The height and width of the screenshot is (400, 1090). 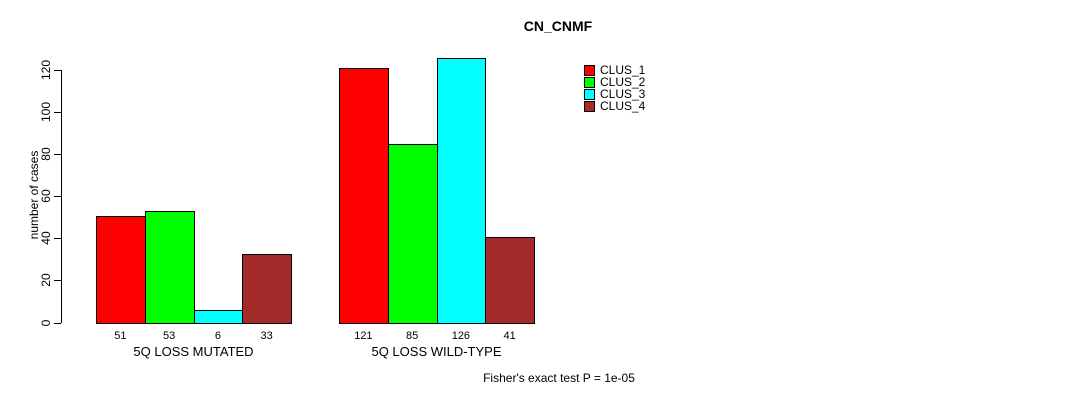 What do you see at coordinates (436, 351) in the screenshot?
I see `category-label: 5Q LOSS WILD-TYPE` at bounding box center [436, 351].